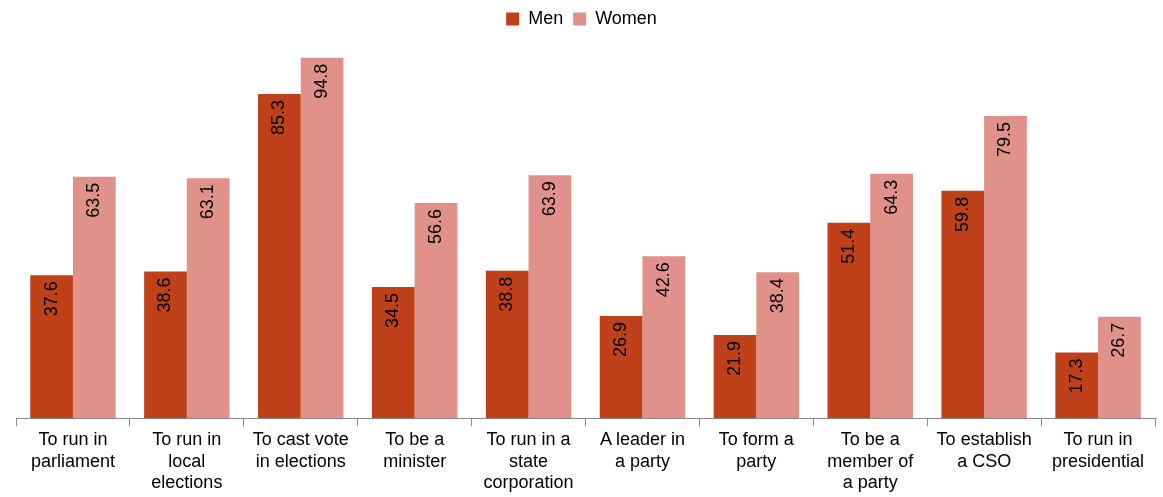  What do you see at coordinates (528, 460) in the screenshot?
I see `x-tick-label: To run in a state corporation` at bounding box center [528, 460].